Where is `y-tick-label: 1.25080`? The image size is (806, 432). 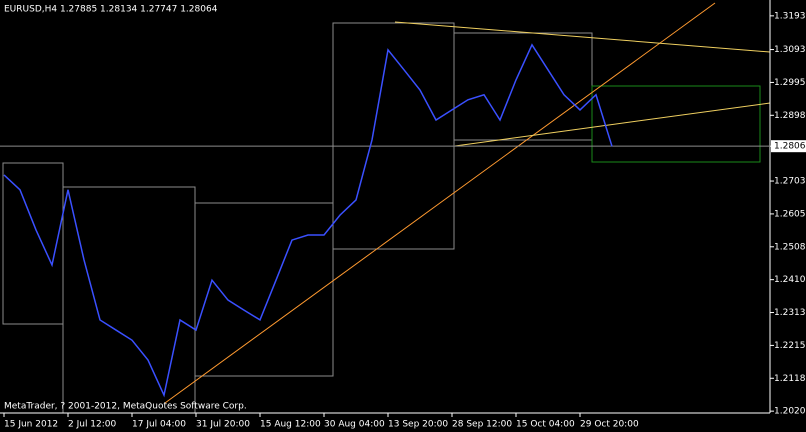 y-tick-label: 1.25080 is located at coordinates (790, 247).